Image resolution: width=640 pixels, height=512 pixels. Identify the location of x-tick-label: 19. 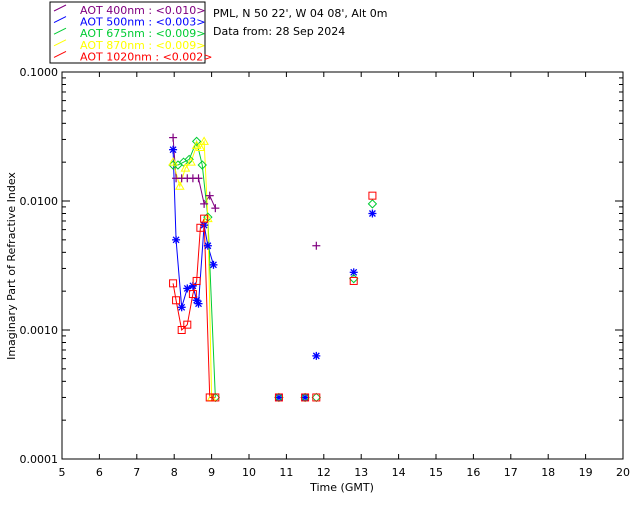
(586, 472).